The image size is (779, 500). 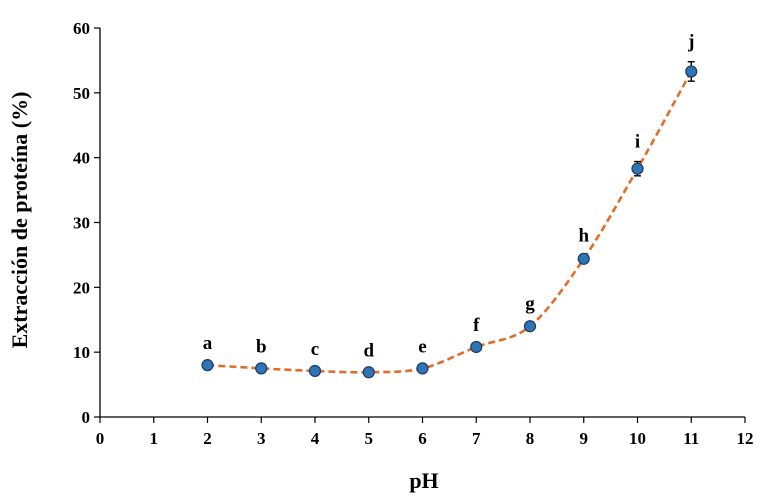 I want to click on x-tick-label: 2, so click(x=207, y=438).